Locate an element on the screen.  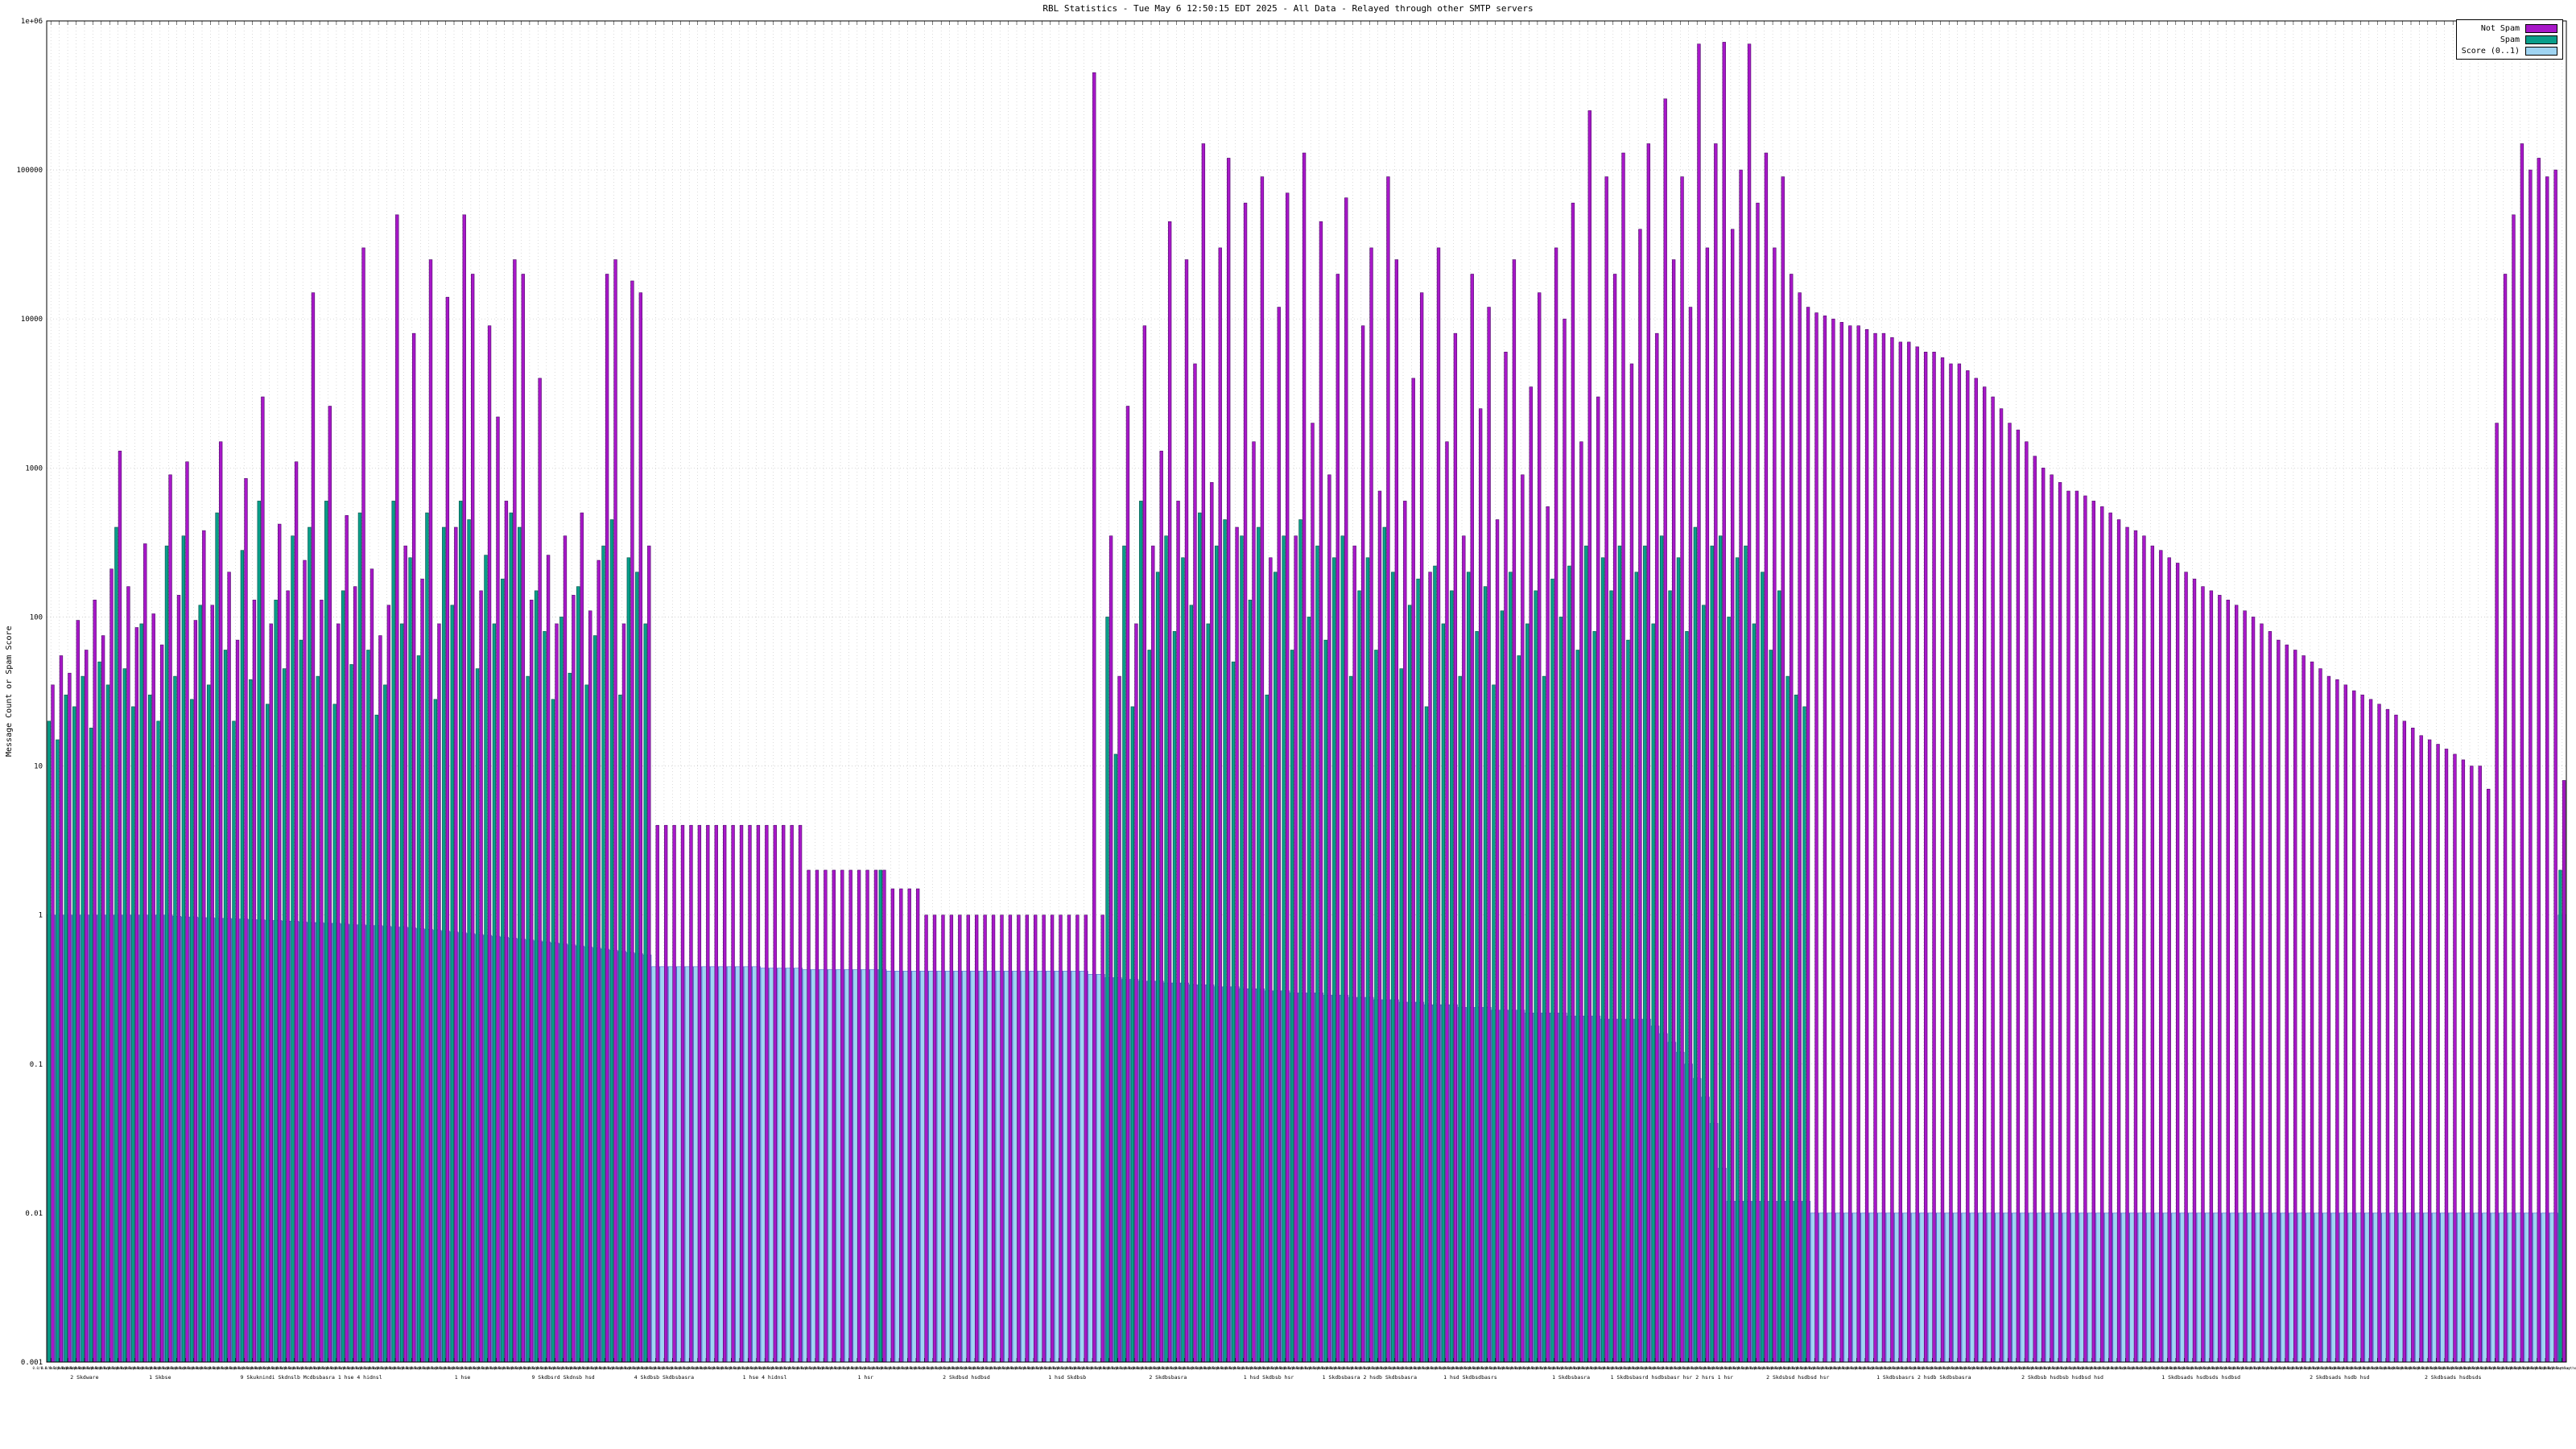
y-tick-label: 100000 is located at coordinates (29, 171).